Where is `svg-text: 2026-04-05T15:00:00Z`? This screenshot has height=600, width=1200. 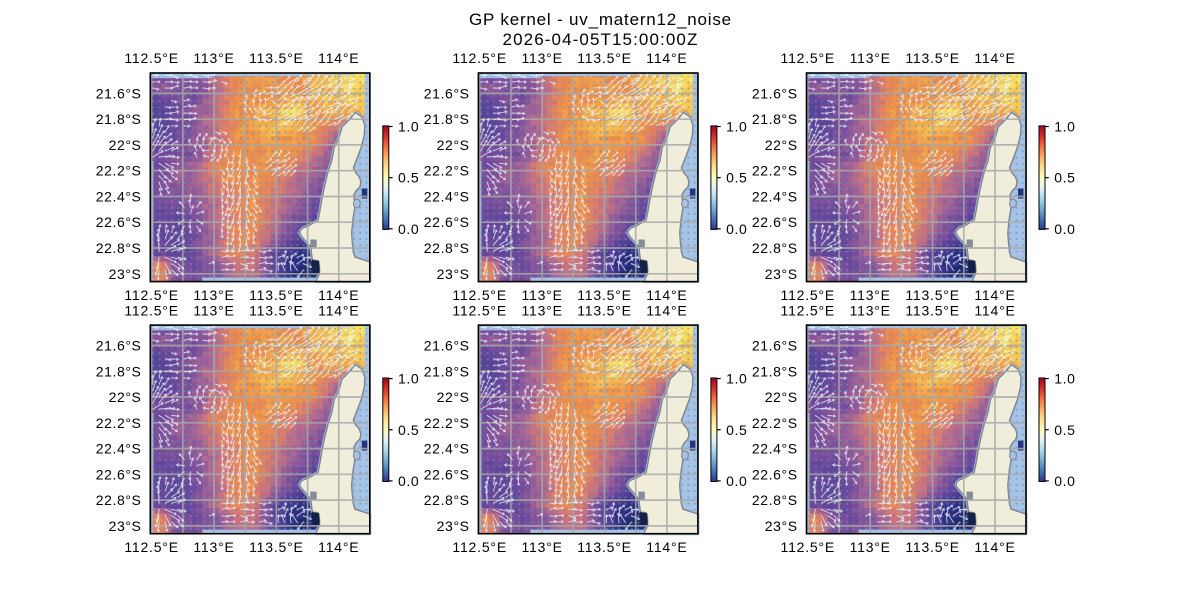
svg-text: 2026-04-05T15:00:00Z is located at coordinates (601, 39).